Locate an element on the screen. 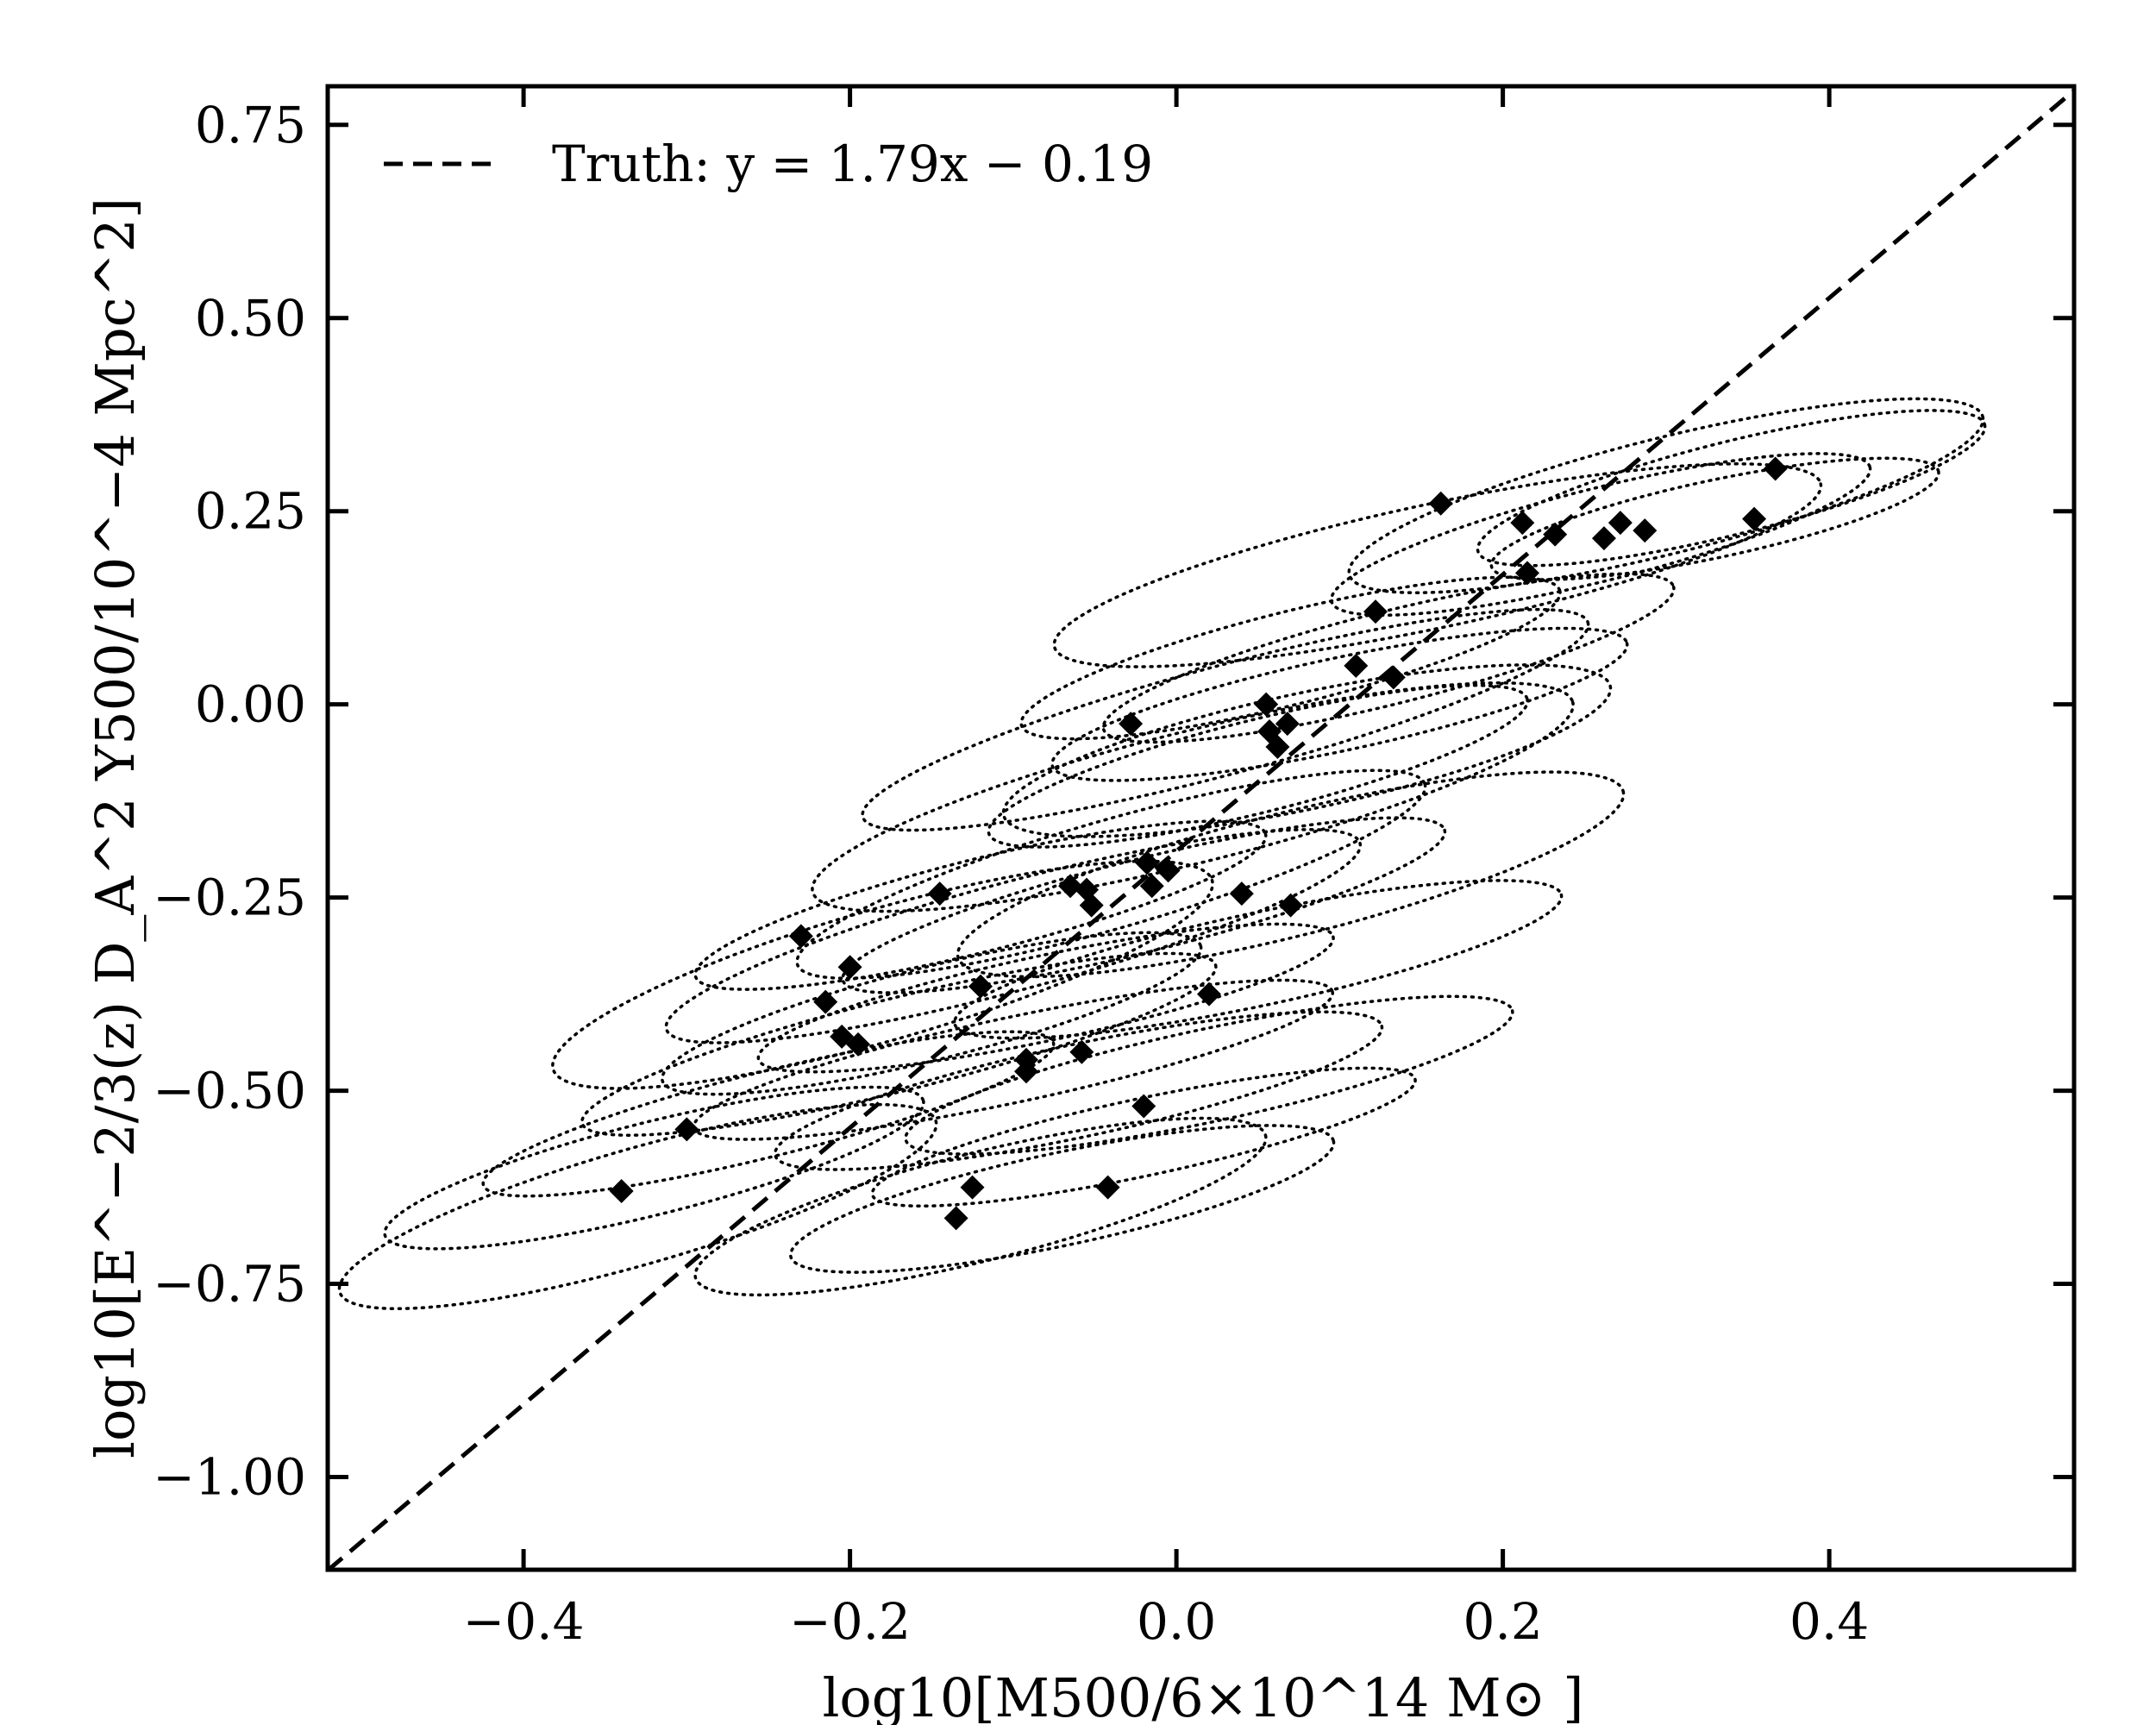 The width and height of the screenshot is (2156, 1725). y-tick-label-6: −0.75 is located at coordinates (230, 1285).